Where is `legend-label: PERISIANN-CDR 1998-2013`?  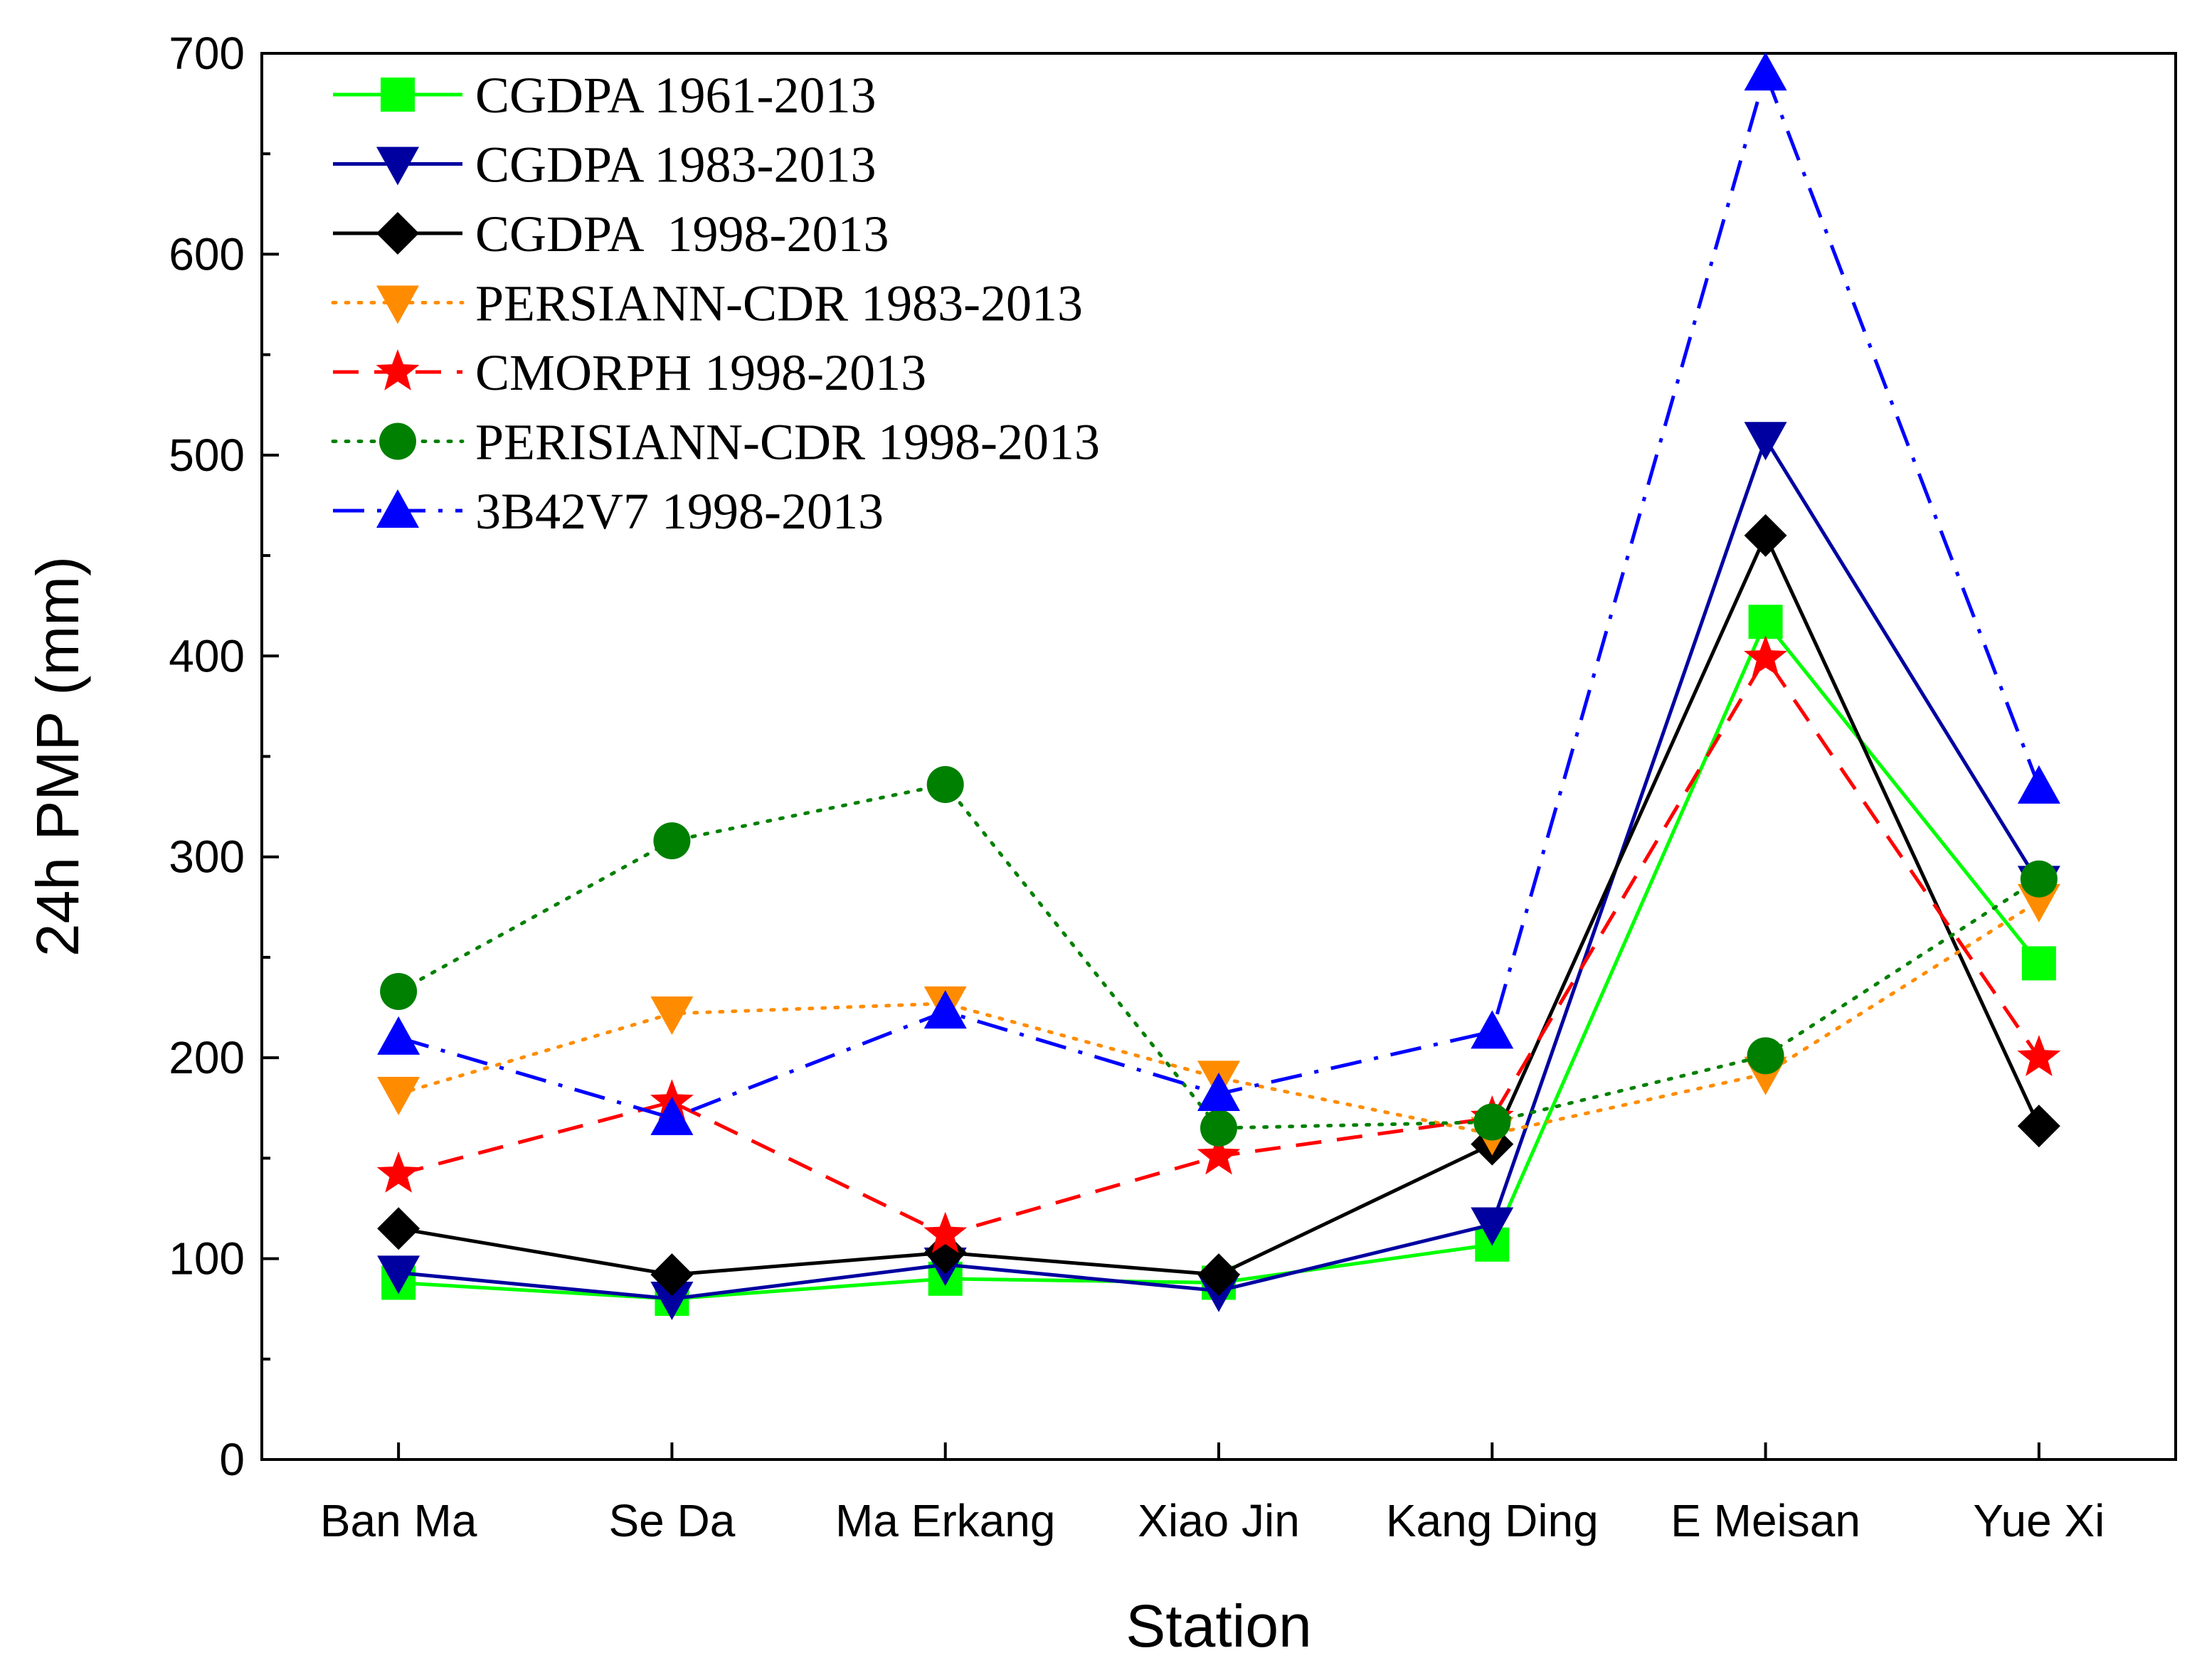
legend-label: PERISIANN-CDR 1998-2013 is located at coordinates (787, 442).